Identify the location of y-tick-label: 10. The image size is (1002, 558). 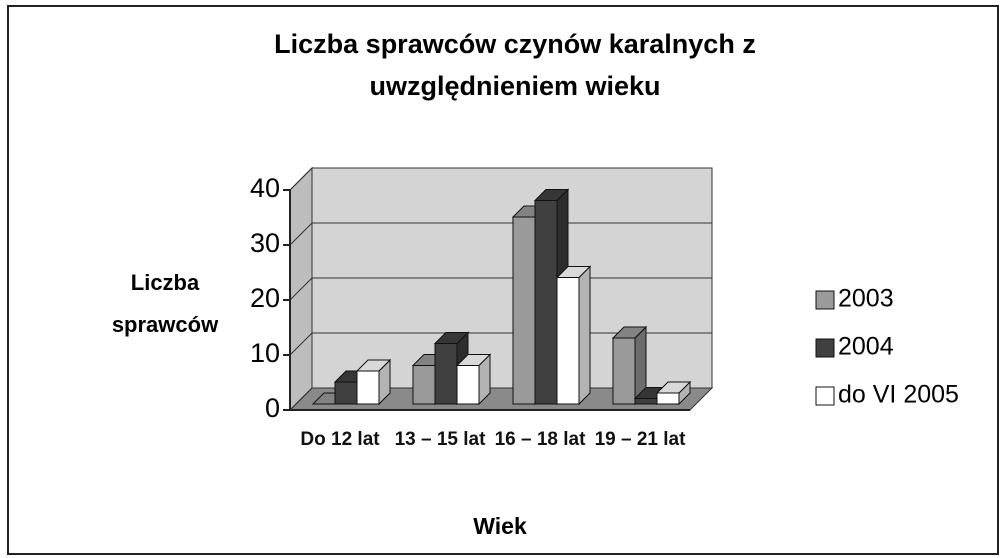
(265, 353).